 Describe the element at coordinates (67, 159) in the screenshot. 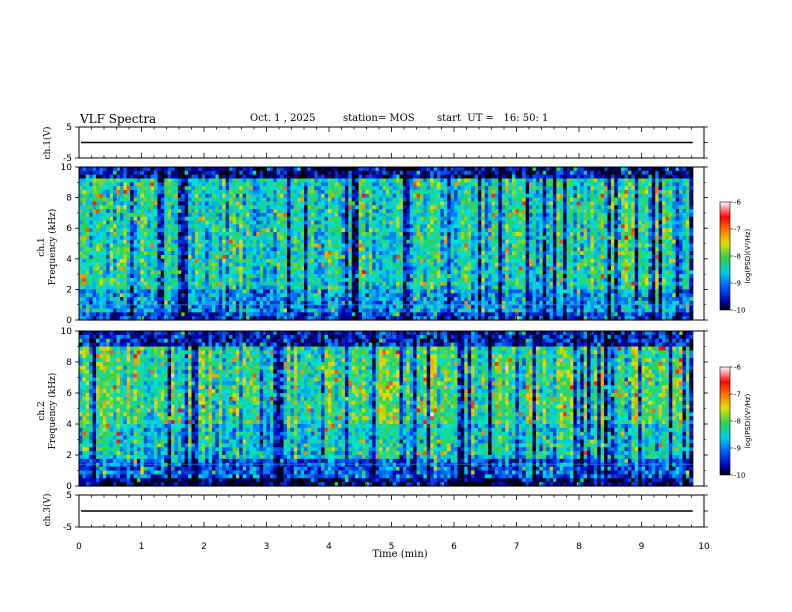

I see `y-tick-label: -5` at that location.